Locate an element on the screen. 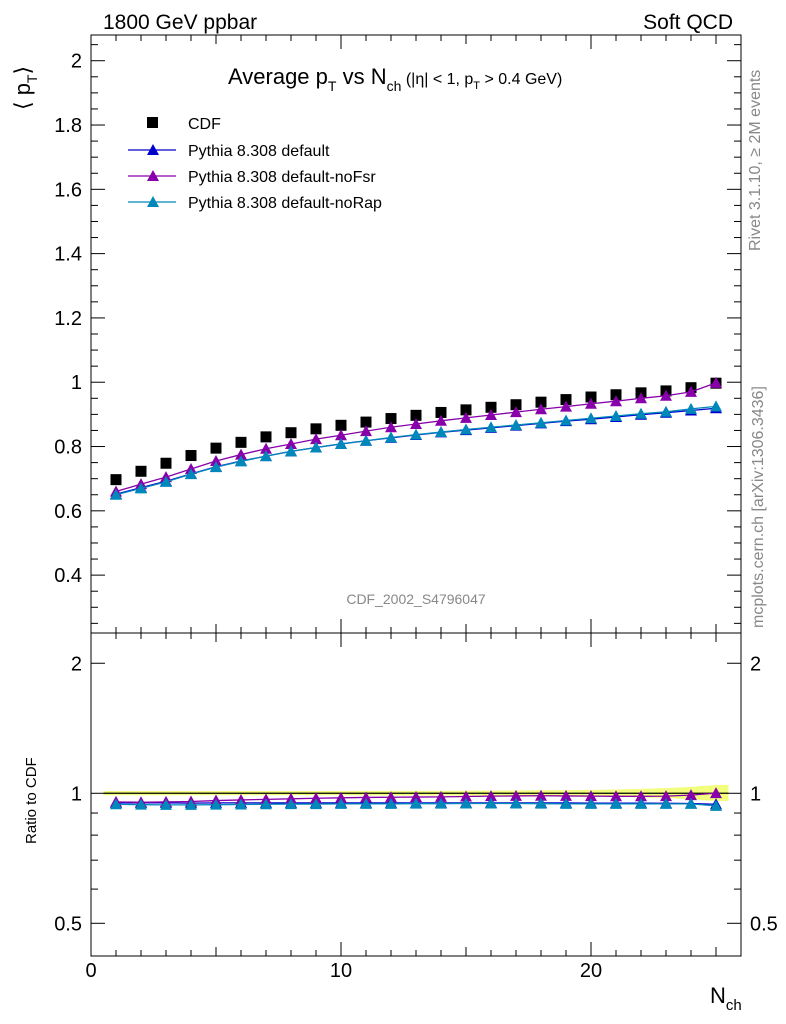 Image resolution: width=786 pixels, height=1024 pixels. ratio-series-noRap is located at coordinates (416, 804).